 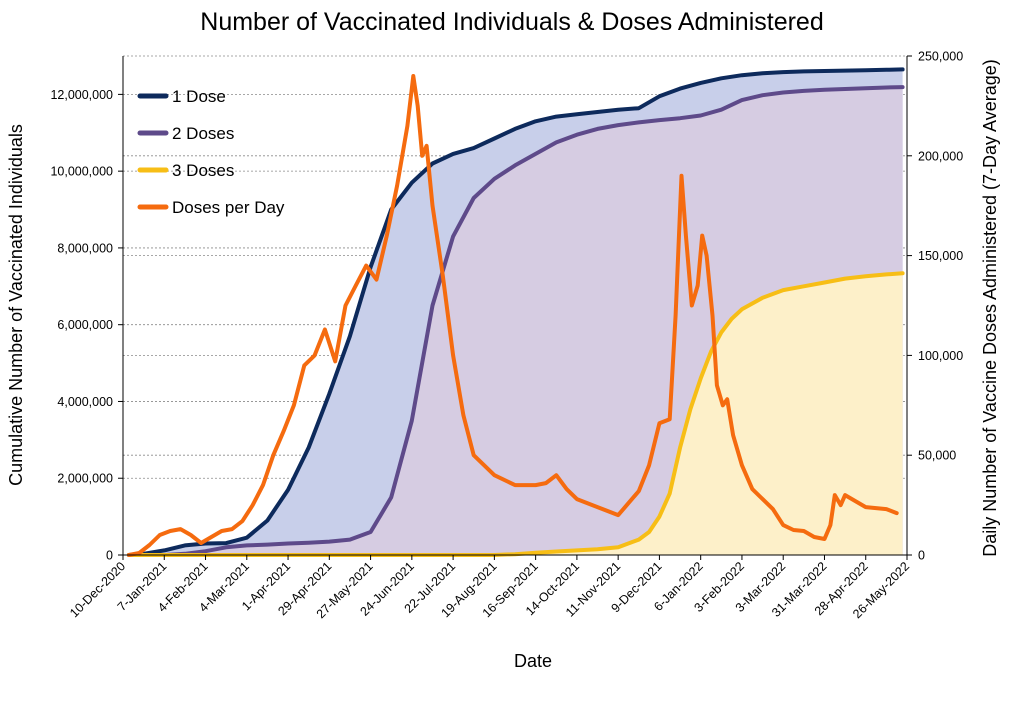 What do you see at coordinates (937, 456) in the screenshot?
I see `y2-tick-label: 50,000` at bounding box center [937, 456].